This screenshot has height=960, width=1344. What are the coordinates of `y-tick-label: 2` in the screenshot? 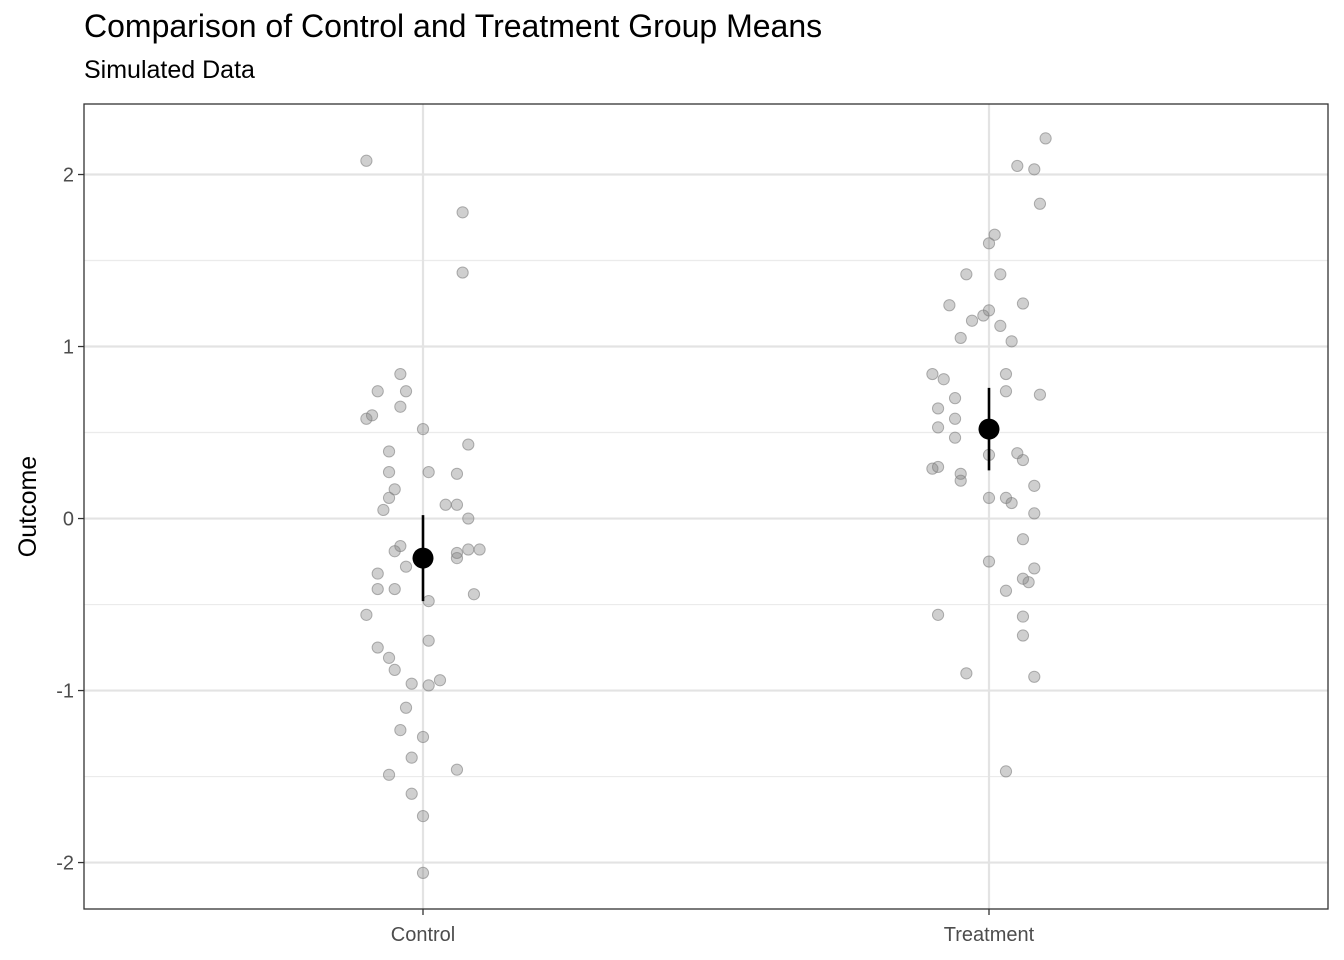 It's located at (68, 176).